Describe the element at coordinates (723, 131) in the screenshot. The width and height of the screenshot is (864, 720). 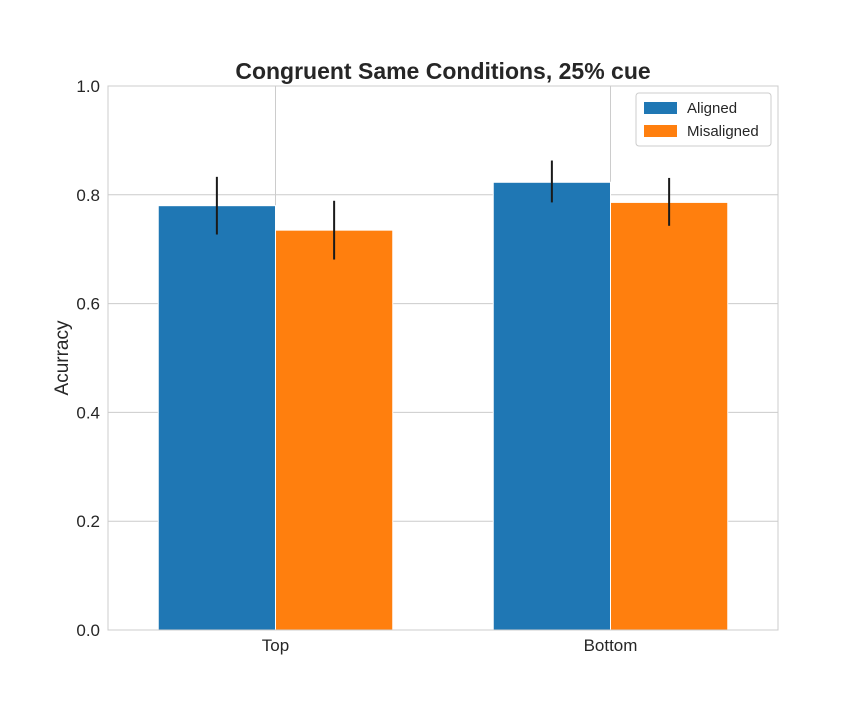
I see `legend-label: Misaligned` at that location.